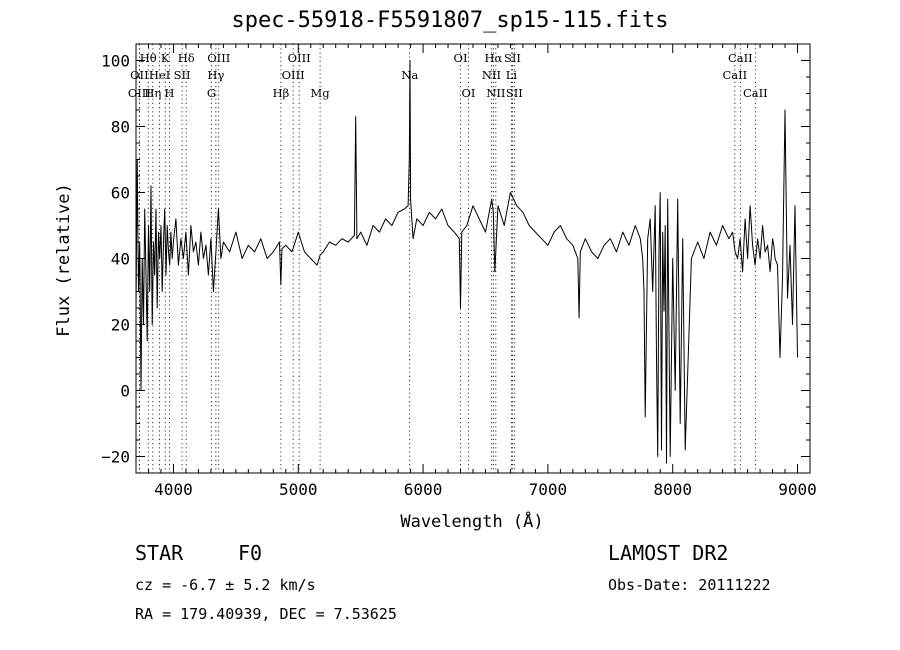 This screenshot has height=650, width=900. I want to click on x-tick-label: 4000, so click(173, 489).